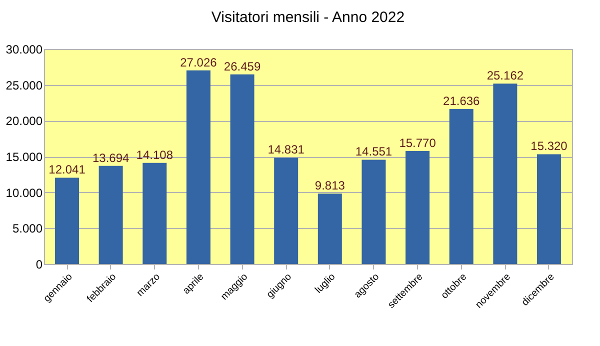  What do you see at coordinates (24, 157) in the screenshot?
I see `y-tick-label: 15.000` at bounding box center [24, 157].